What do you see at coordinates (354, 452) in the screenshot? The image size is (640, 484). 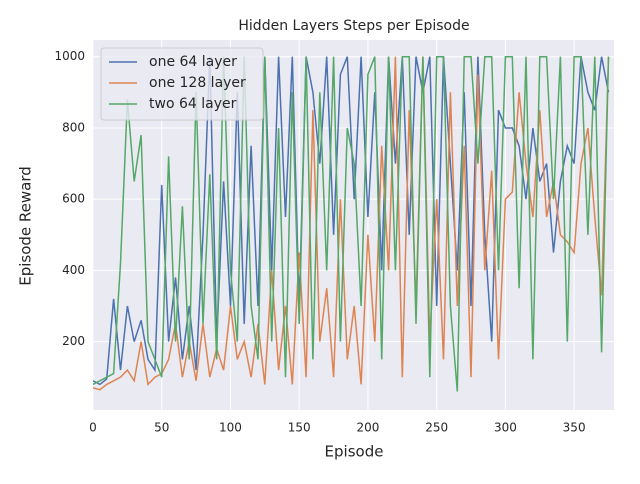 I see `x-axis-label: Episode` at bounding box center [354, 452].